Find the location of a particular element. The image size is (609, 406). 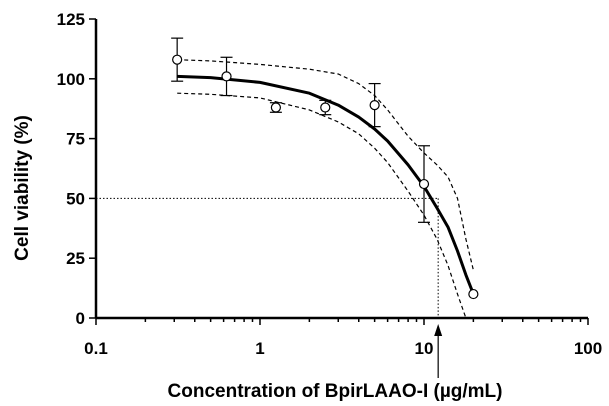

x-tick-label: 10 is located at coordinates (424, 348).